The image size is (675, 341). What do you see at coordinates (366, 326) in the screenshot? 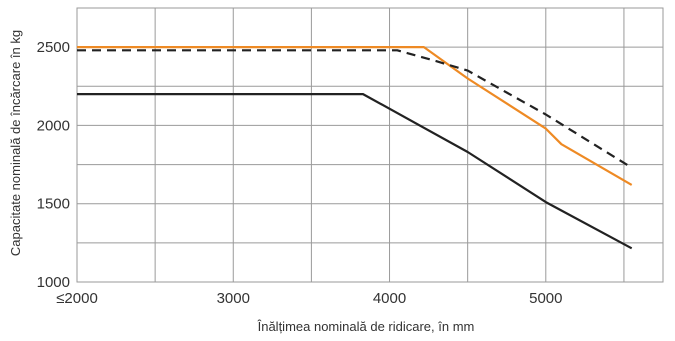
I see `x-axis-title: Înălțimea nominală de ridicare, în mm` at bounding box center [366, 326].